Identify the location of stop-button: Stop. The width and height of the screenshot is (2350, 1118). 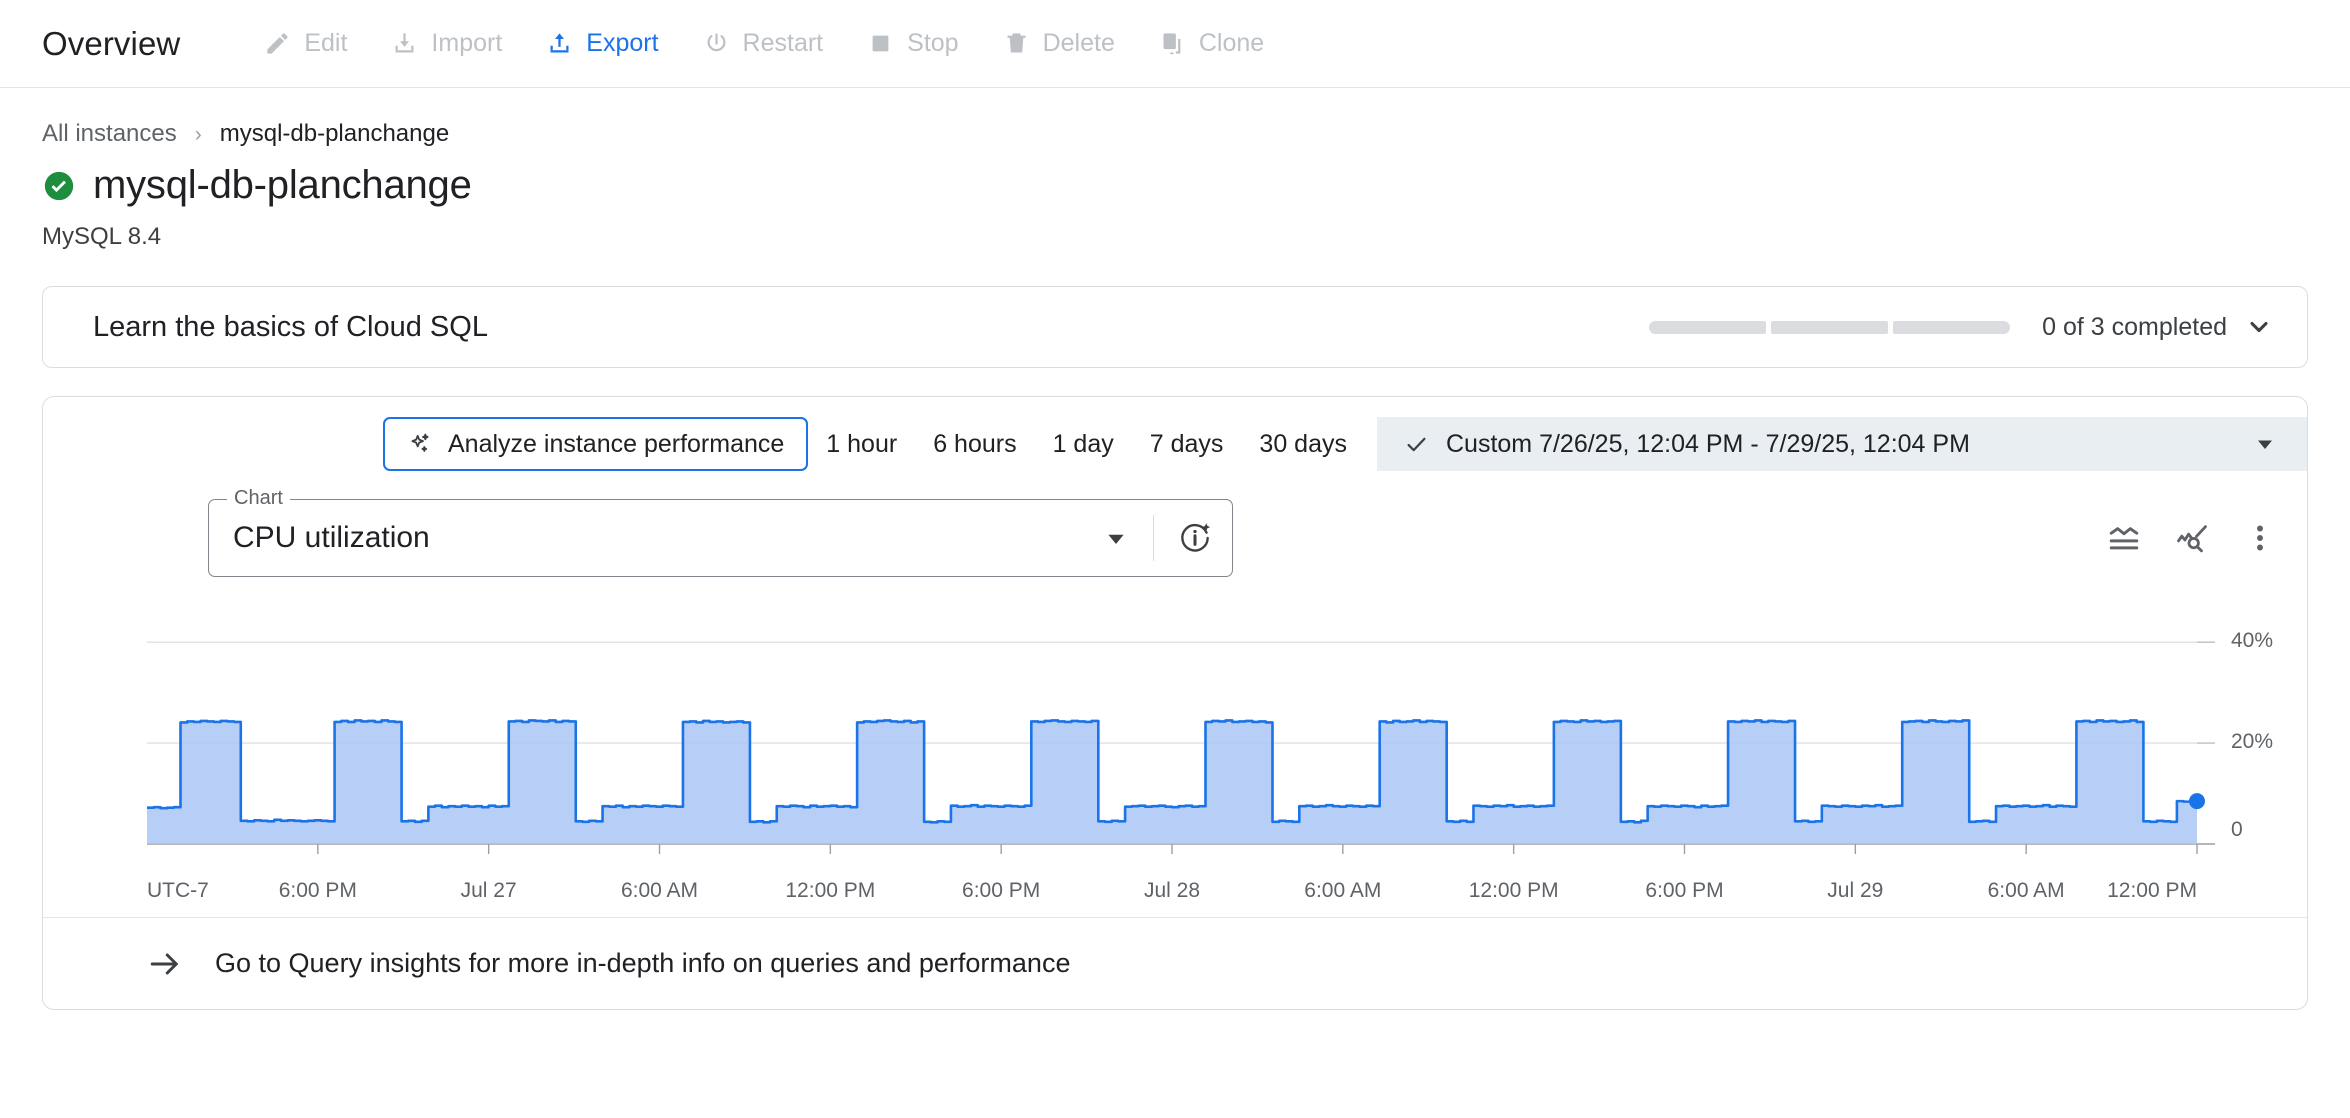
(912, 44).